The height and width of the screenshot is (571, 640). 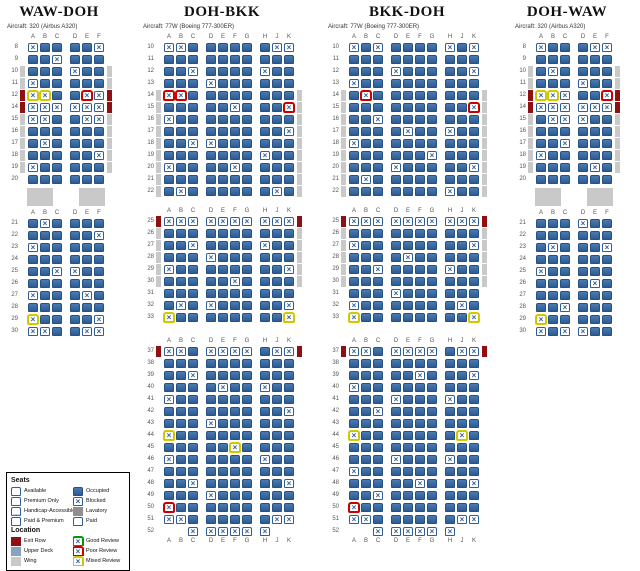 I want to click on seat-19E, so click(x=87, y=167).